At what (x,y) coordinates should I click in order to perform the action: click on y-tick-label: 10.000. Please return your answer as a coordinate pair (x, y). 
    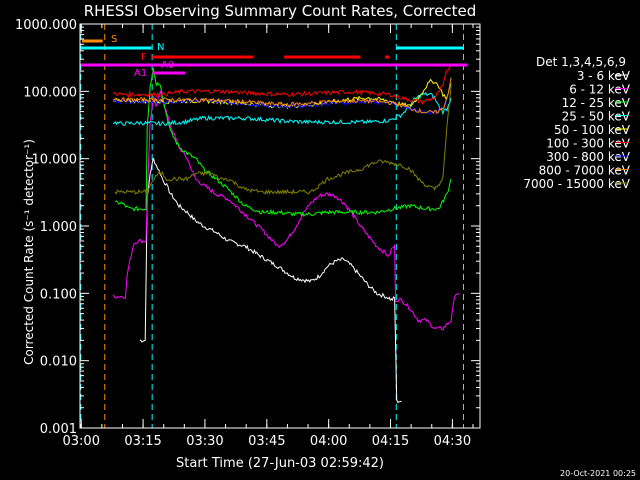
    Looking at the image, I should click on (55, 160).